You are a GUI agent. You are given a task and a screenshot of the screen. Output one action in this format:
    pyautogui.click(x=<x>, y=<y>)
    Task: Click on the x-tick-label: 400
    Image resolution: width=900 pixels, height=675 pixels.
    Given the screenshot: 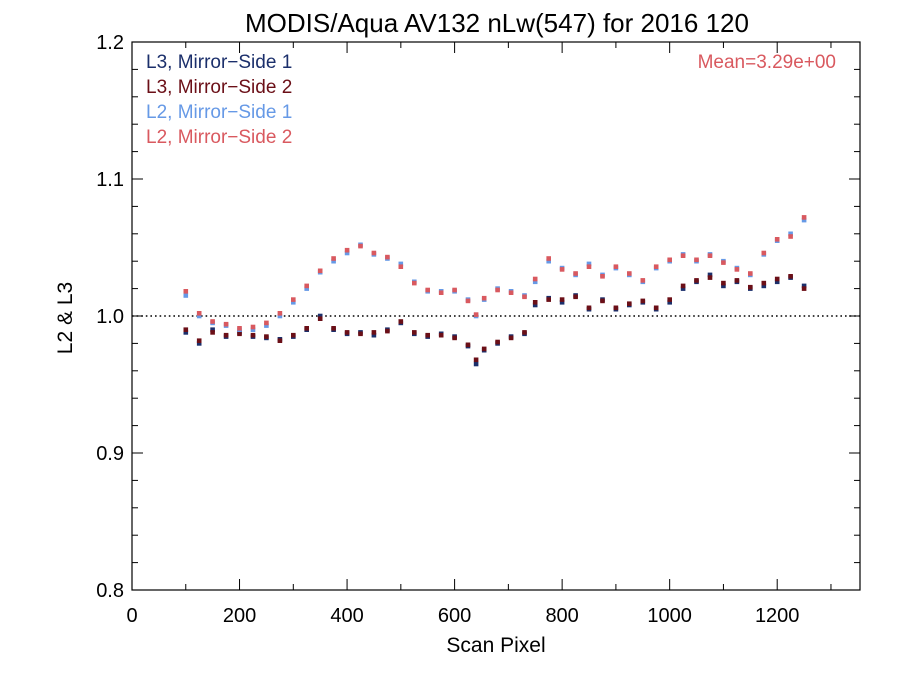 What is the action you would take?
    pyautogui.click(x=346, y=616)
    